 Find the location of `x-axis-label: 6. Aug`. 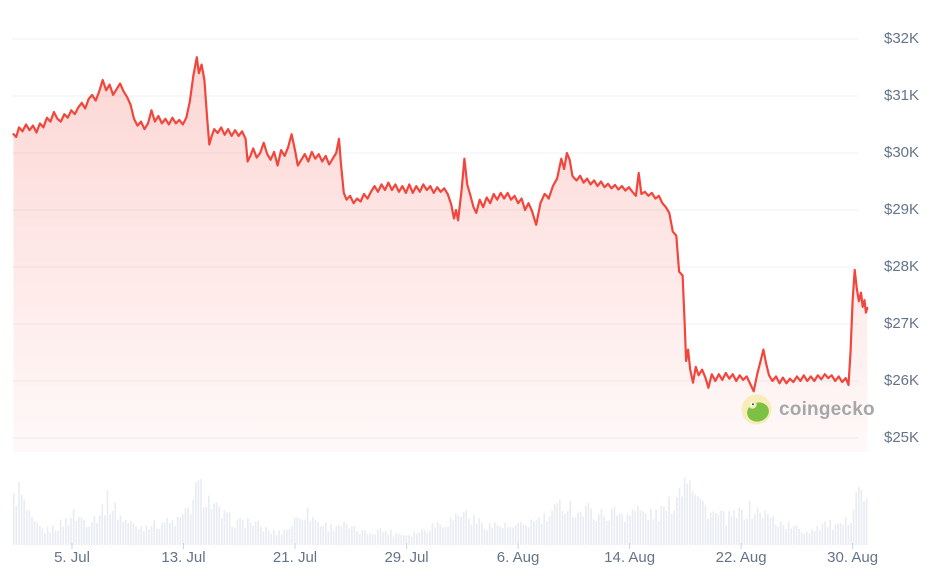

x-axis-label: 6. Aug is located at coordinates (518, 557).